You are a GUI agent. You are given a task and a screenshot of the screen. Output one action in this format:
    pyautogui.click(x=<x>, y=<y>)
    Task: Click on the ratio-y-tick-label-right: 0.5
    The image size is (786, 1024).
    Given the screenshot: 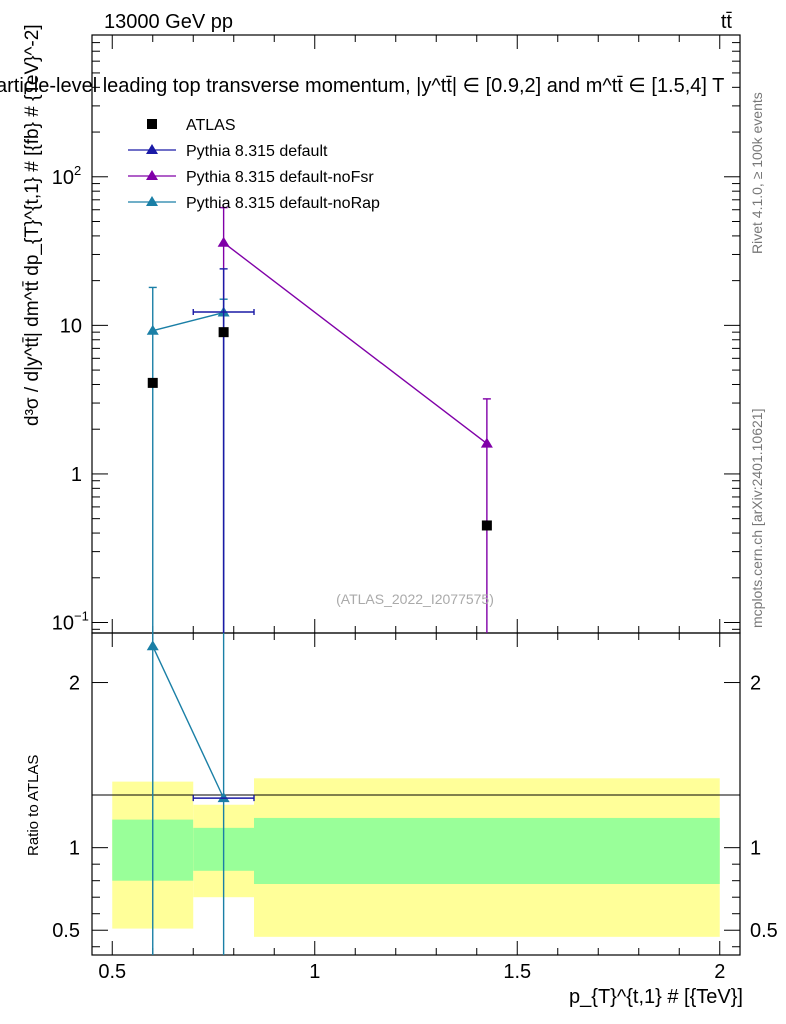 What is the action you would take?
    pyautogui.click(x=764, y=931)
    